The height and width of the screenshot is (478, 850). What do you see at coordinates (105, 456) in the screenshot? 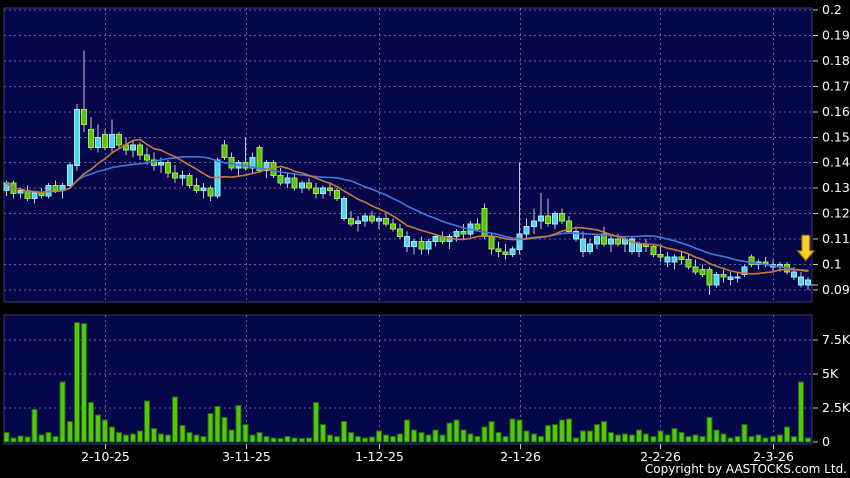
I see `x-axis-label: 2-10-25` at bounding box center [105, 456].